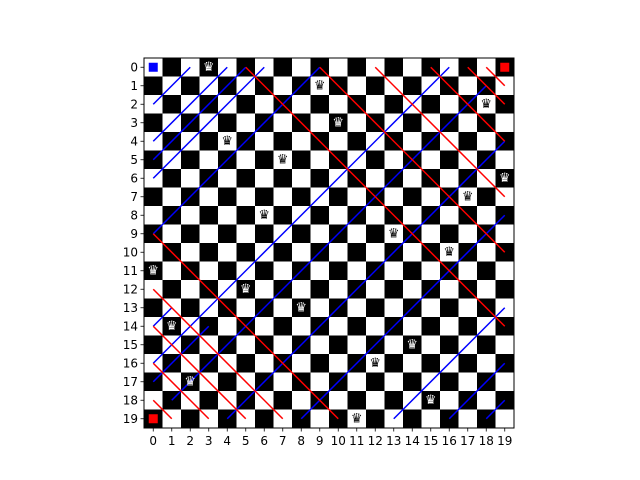 The width and height of the screenshot is (640, 480). Describe the element at coordinates (130, 400) in the screenshot. I see `y-tick-label: 18` at that location.